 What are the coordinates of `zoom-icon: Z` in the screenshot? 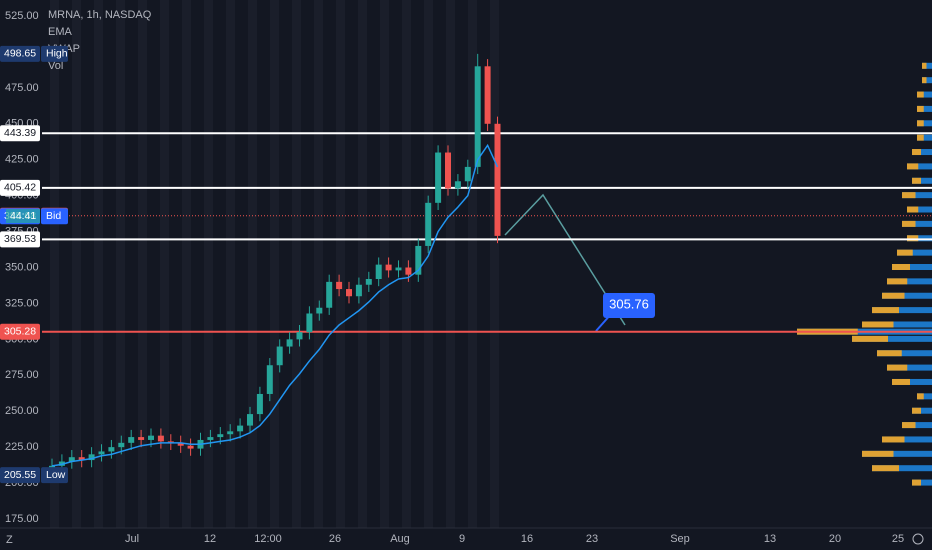 It's located at (9, 540).